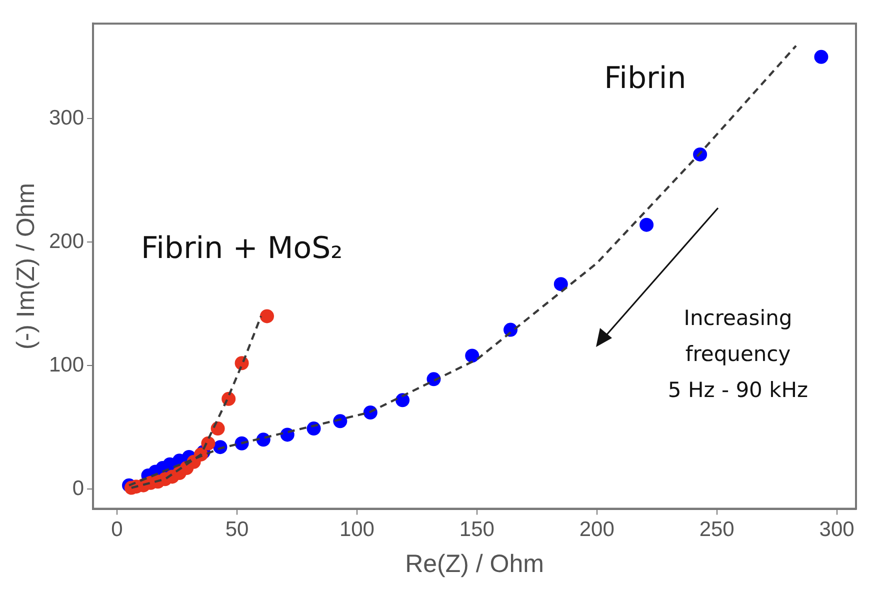  Describe the element at coordinates (66, 364) in the screenshot. I see `y-tick-label: 100` at that location.